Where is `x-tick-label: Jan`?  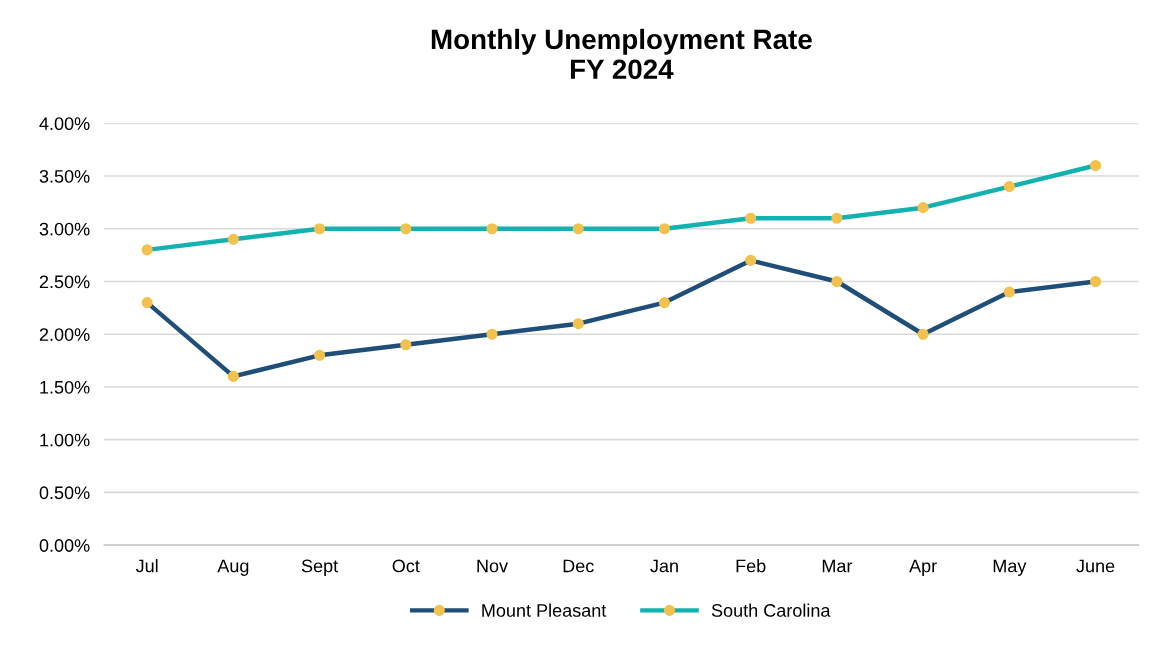 x-tick-label: Jan is located at coordinates (664, 566).